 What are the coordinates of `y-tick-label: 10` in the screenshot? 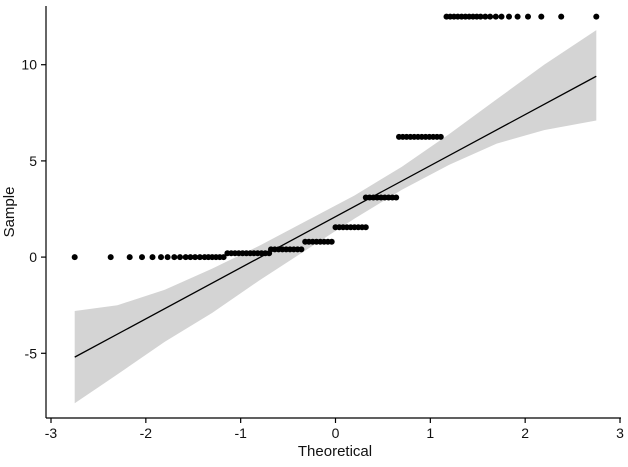 It's located at (29, 65).